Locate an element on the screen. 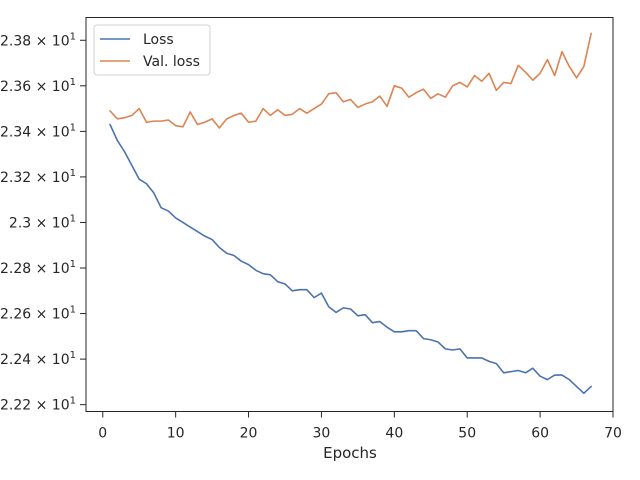  legend: Loss Val. loss is located at coordinates (152, 50).